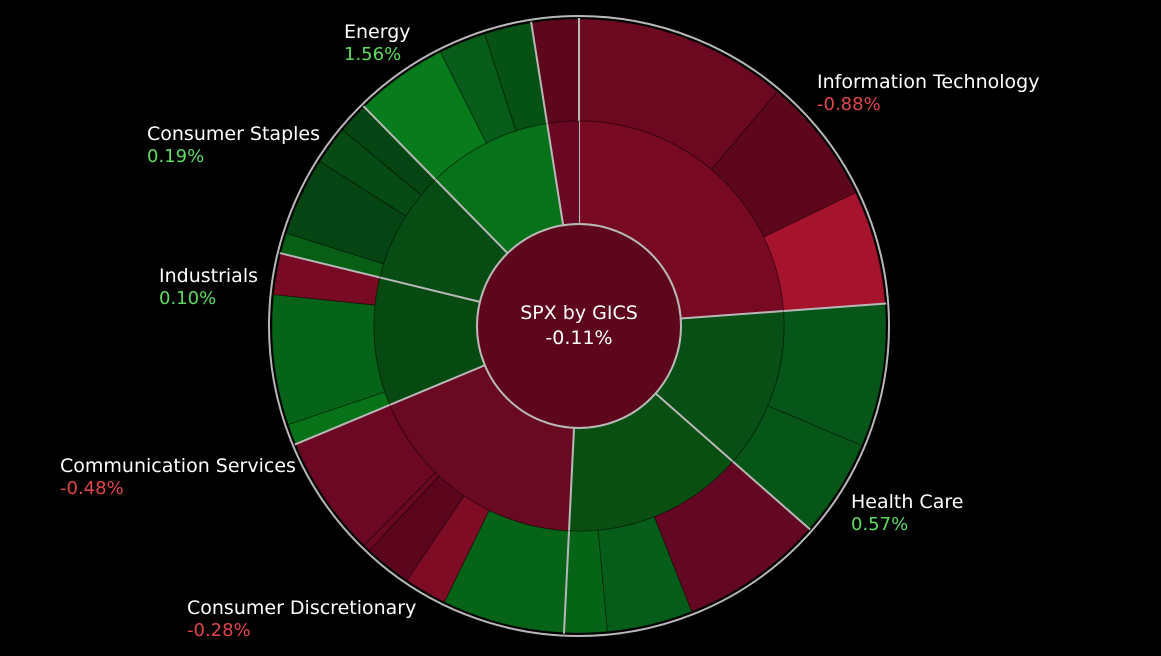 The image size is (1161, 656). Describe the element at coordinates (372, 54) in the screenshot. I see `sector-label-change: 1.56%` at that location.